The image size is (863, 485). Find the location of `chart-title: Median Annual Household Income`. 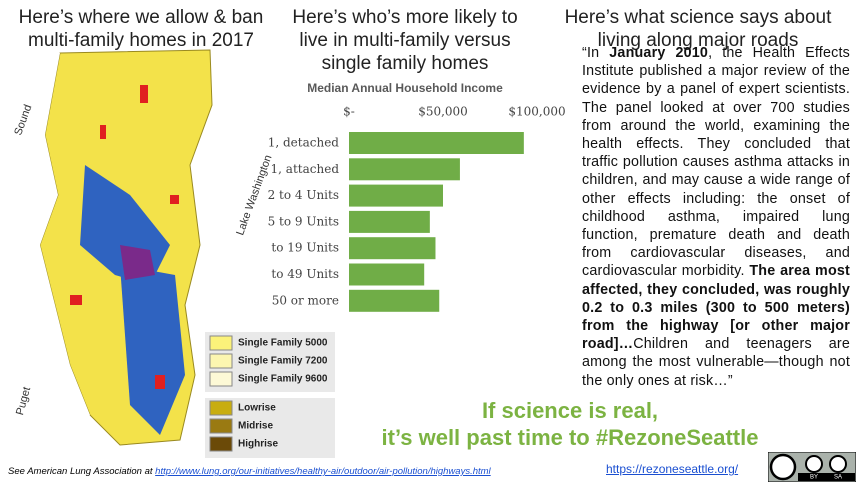

chart-title: Median Annual Household Income is located at coordinates (405, 88).